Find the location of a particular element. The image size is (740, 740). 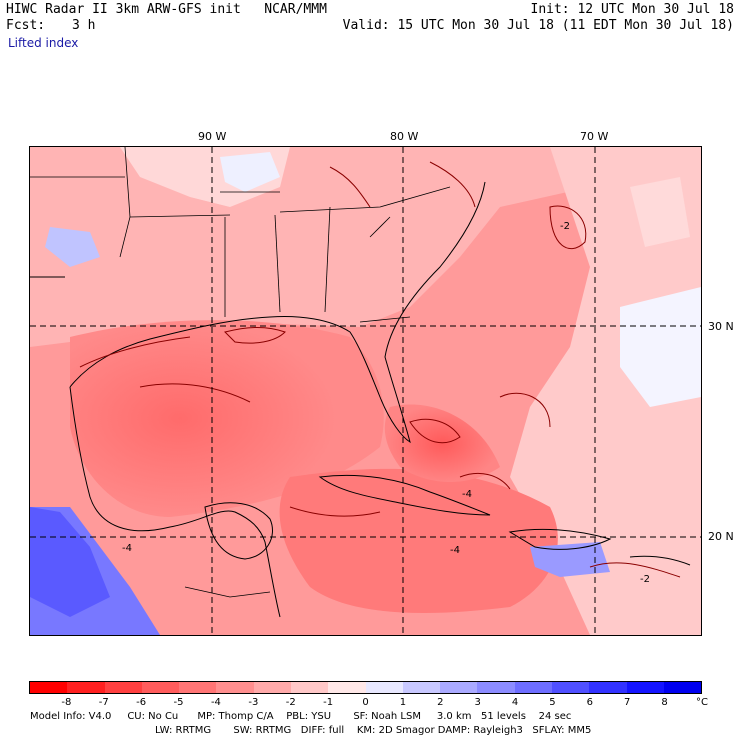

colorbar-tick-label: 1 is located at coordinates (403, 702).